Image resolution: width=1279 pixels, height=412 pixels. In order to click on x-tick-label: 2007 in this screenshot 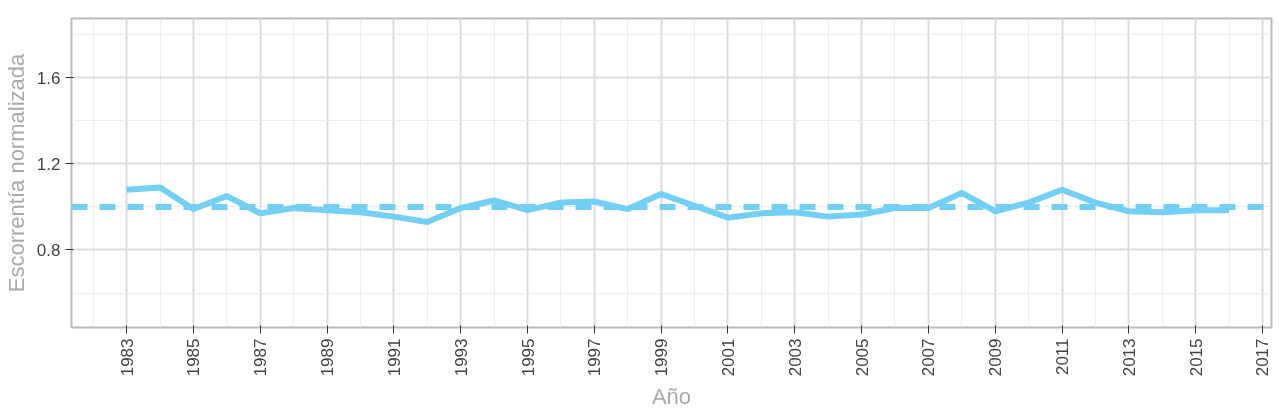, I will do `click(929, 357)`.